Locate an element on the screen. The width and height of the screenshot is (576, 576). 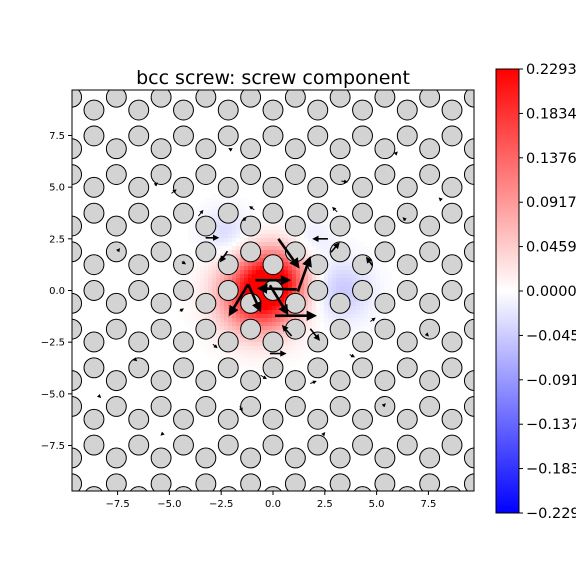
x-tick-label: 0.0 is located at coordinates (273, 504).